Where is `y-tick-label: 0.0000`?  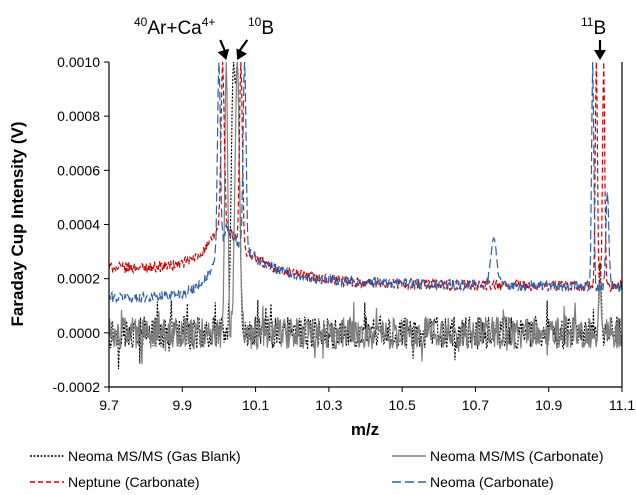
y-tick-label: 0.0000 is located at coordinates (78, 333).